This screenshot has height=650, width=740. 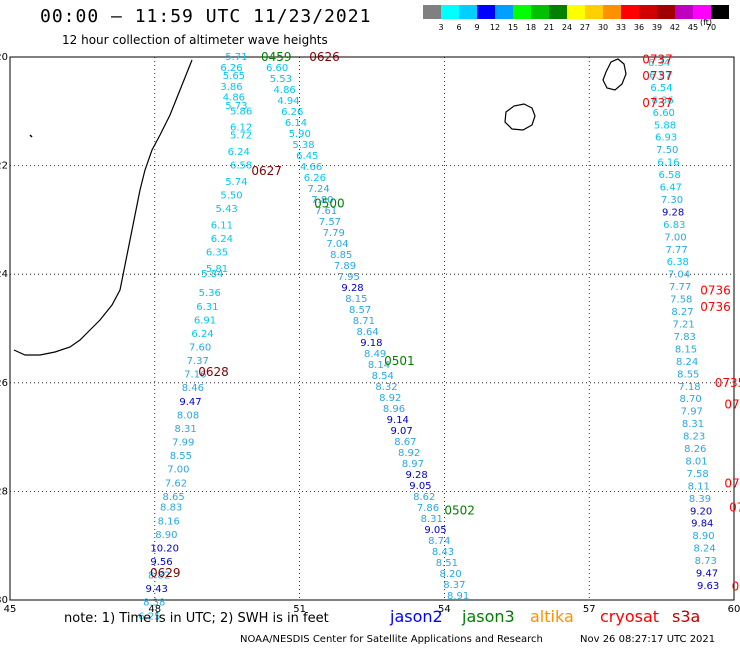 I want to click on swh-value: 8.38, so click(x=154, y=603).